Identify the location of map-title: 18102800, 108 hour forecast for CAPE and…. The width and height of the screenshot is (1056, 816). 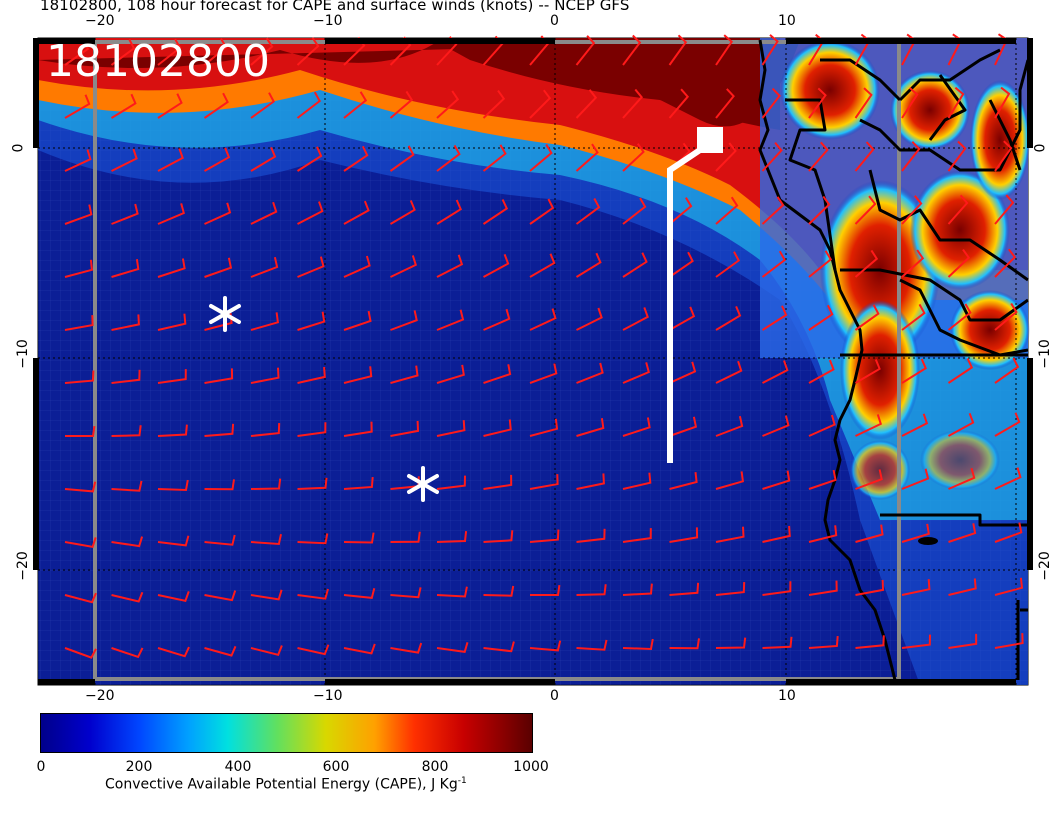
(335, 7).